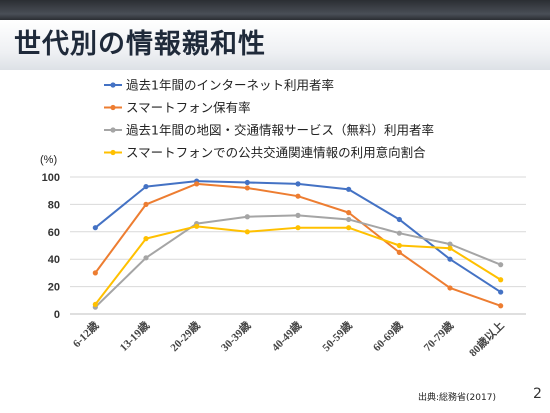 The width and height of the screenshot is (550, 413). Describe the element at coordinates (54, 205) in the screenshot. I see `y-tick-label: 80` at that location.